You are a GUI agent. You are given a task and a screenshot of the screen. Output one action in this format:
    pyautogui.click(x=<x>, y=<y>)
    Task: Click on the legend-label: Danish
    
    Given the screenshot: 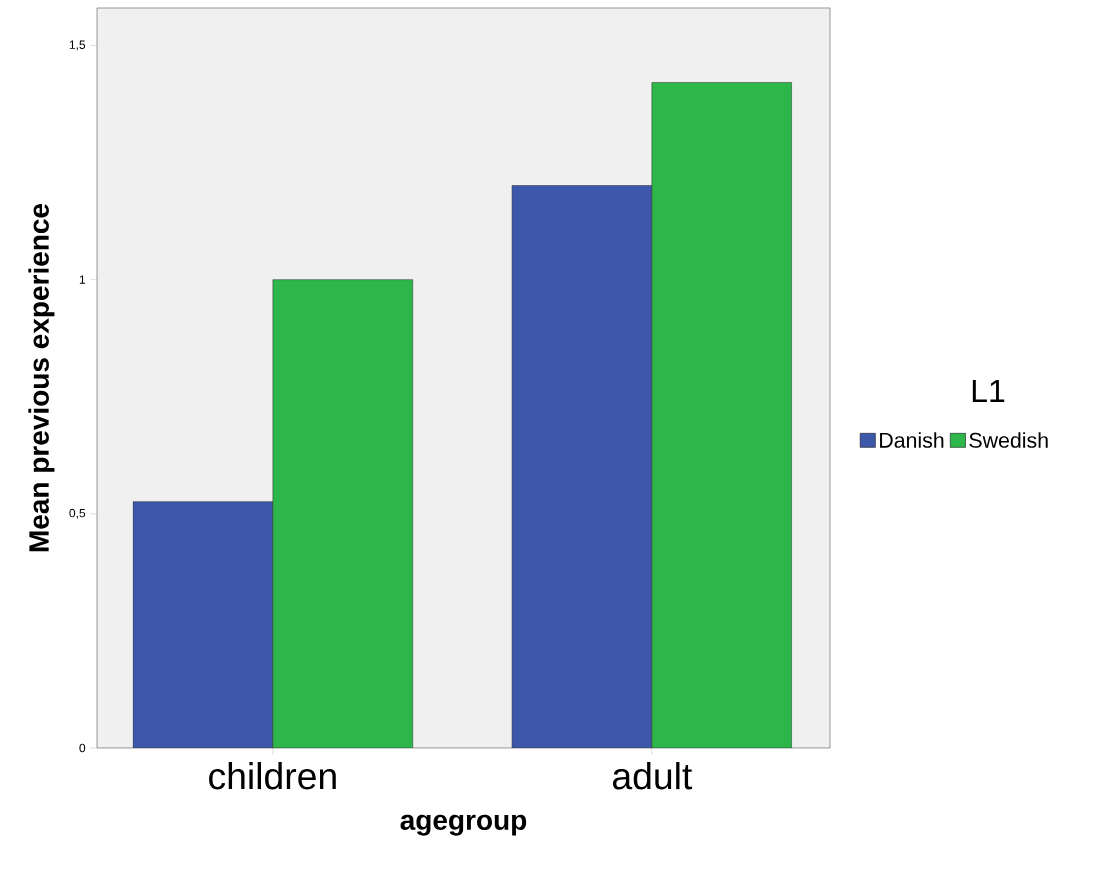 What is the action you would take?
    pyautogui.click(x=912, y=440)
    